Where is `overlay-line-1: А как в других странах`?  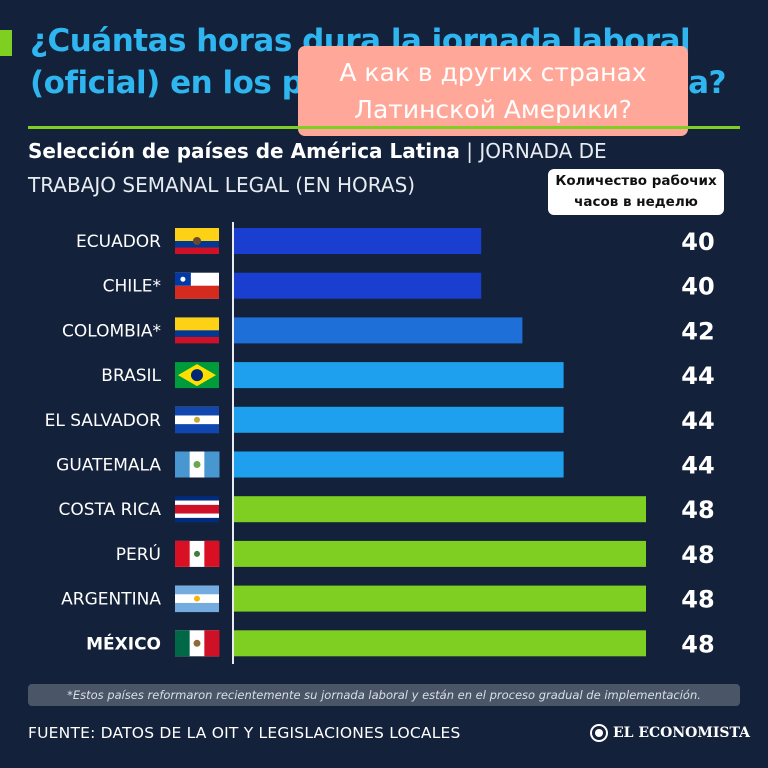
overlay-line-1: А как в других странах is located at coordinates (493, 72).